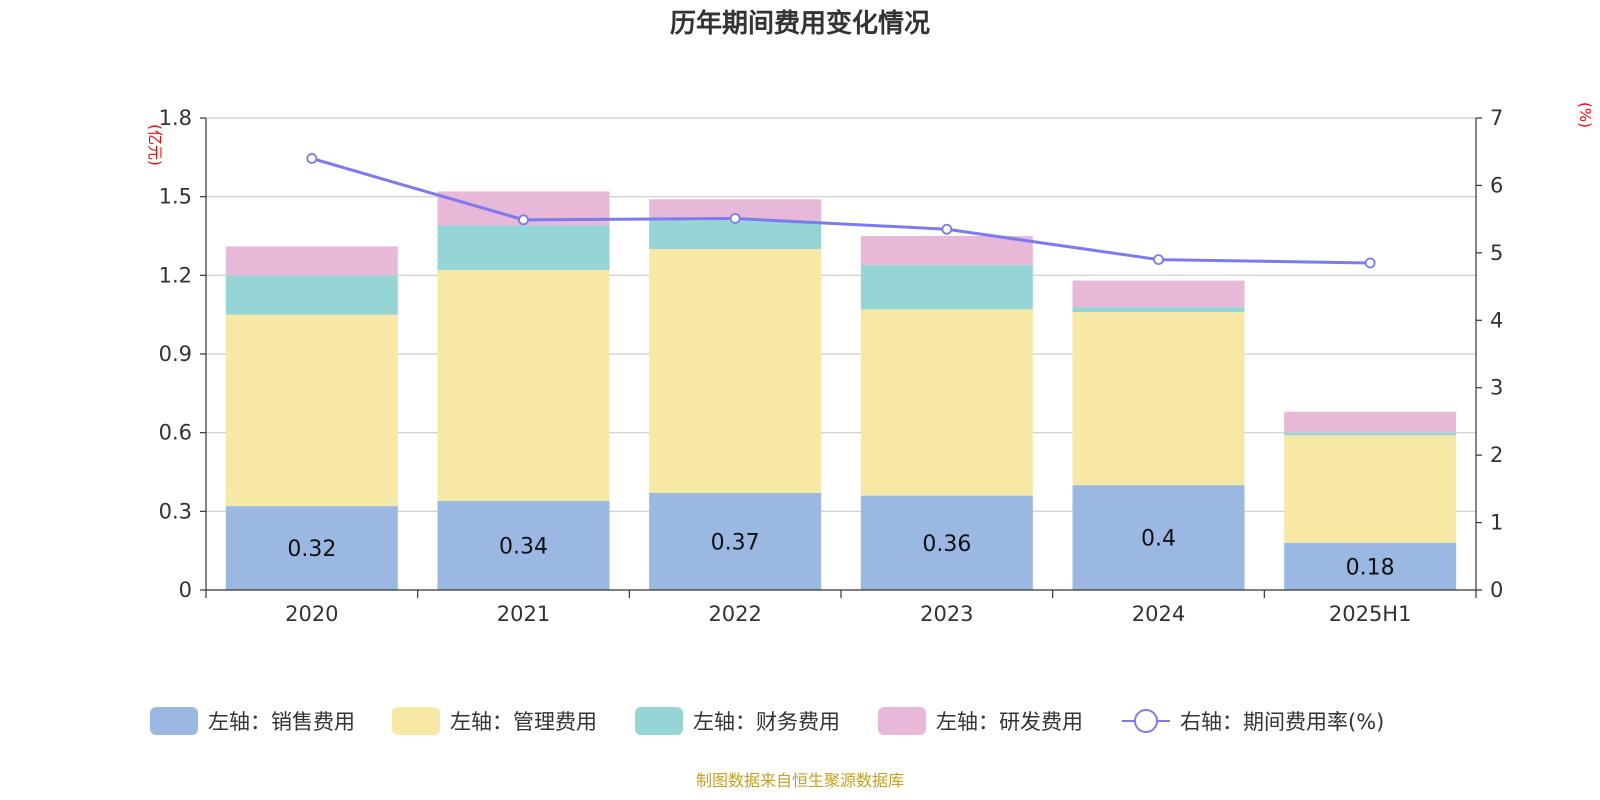 The height and width of the screenshot is (800, 1600). What do you see at coordinates (946, 614) in the screenshot?
I see `x-axis-tick-label: 2023` at bounding box center [946, 614].